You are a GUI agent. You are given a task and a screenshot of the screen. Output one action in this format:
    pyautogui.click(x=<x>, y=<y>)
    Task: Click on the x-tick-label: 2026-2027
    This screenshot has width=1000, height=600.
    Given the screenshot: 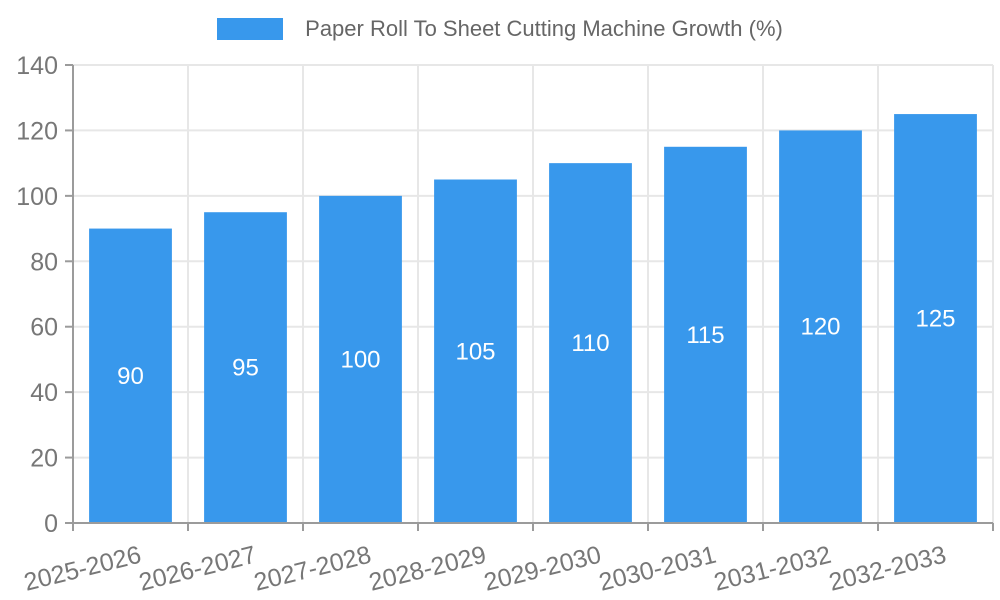 What is the action you would take?
    pyautogui.click(x=197, y=569)
    